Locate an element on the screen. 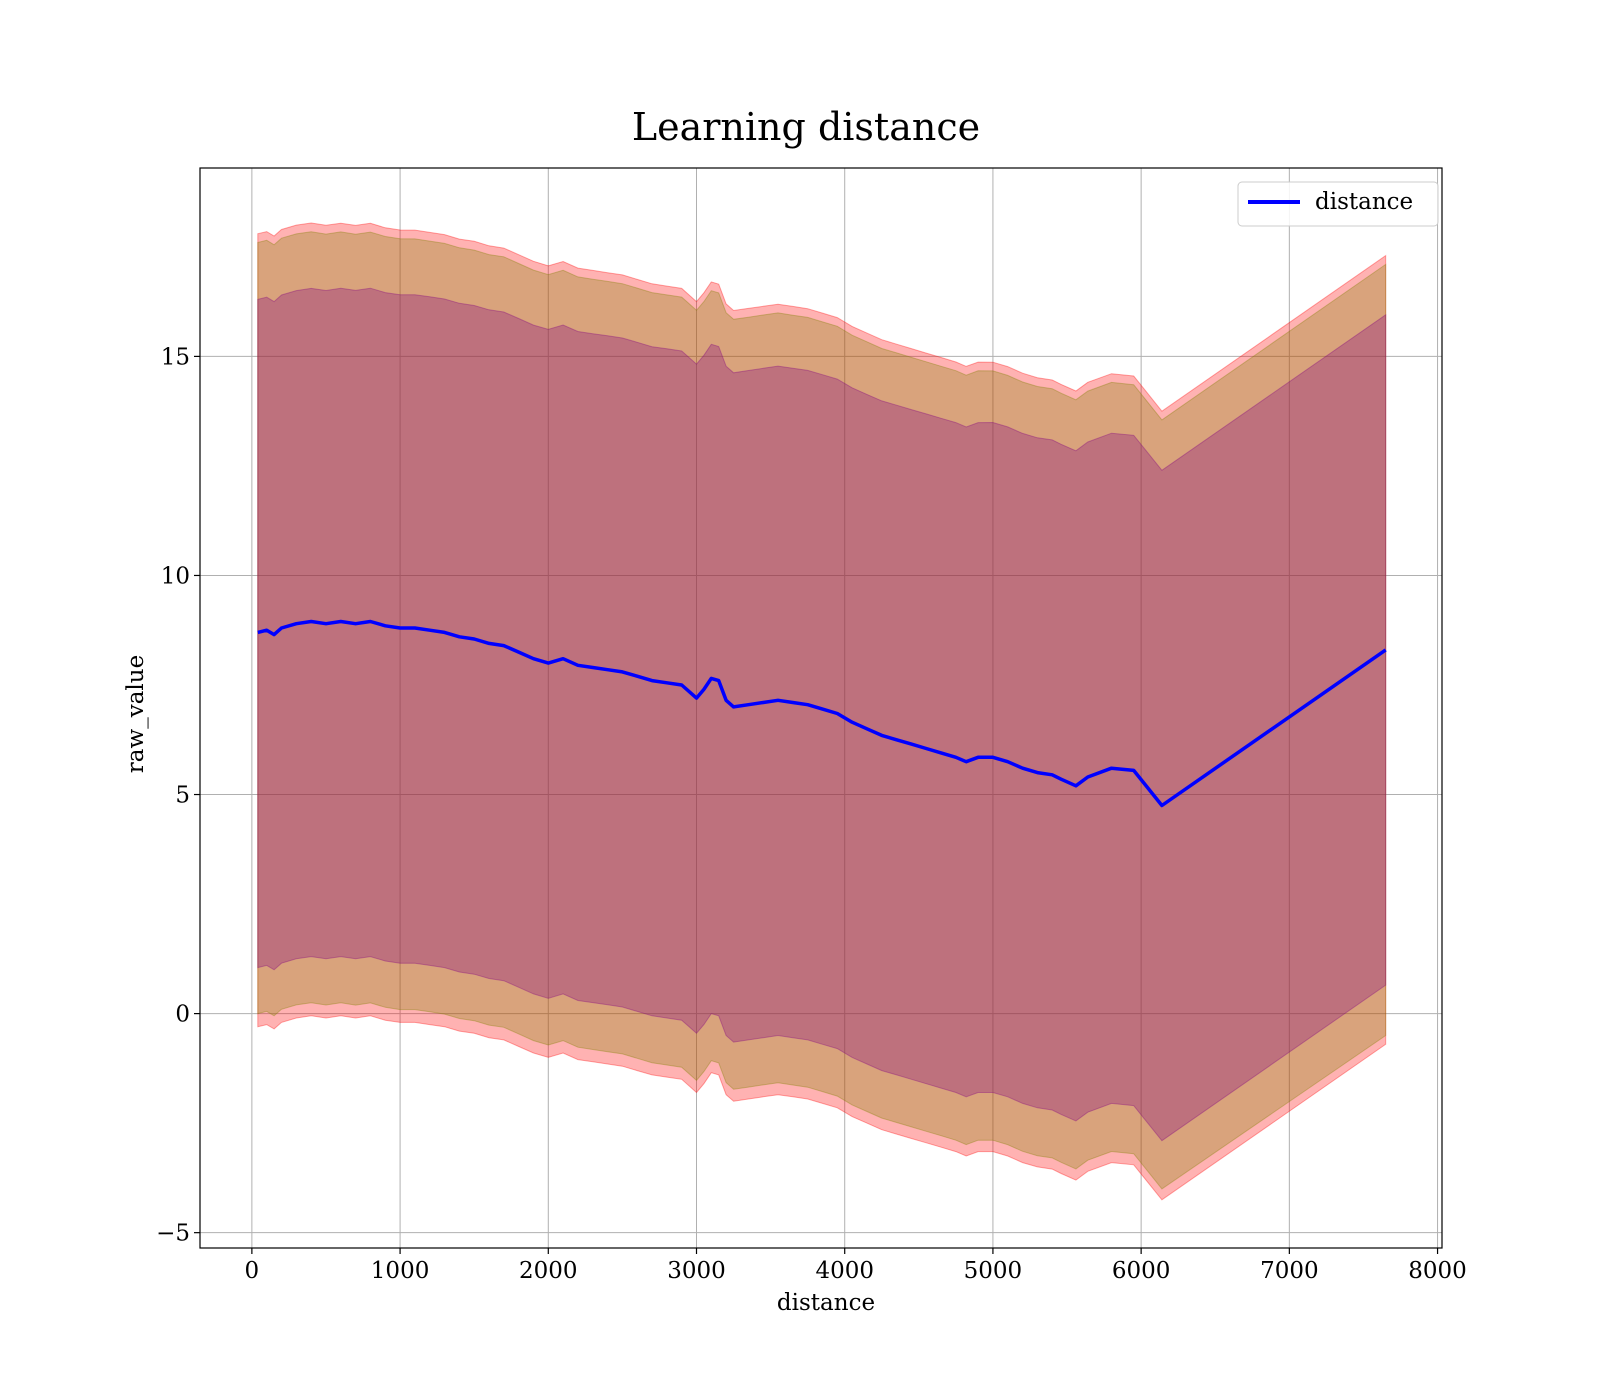 The width and height of the screenshot is (1600, 1400). x-tick-label: 1000 is located at coordinates (400, 1271).